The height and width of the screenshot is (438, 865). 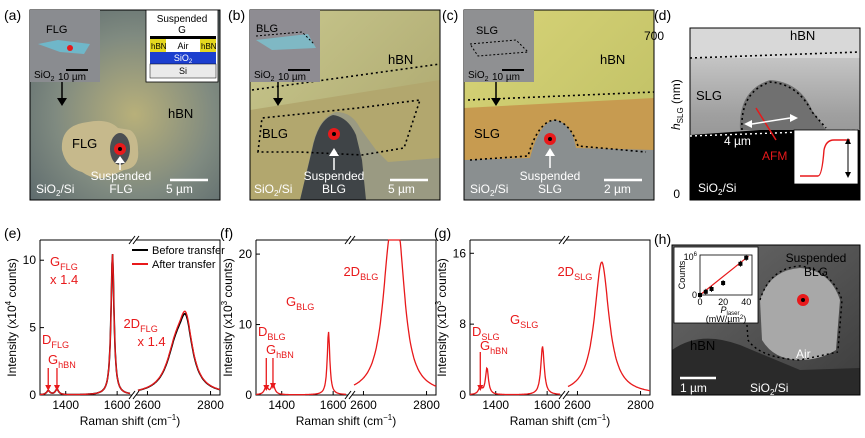 I want to click on inset-xlabel-unit: (mW/µm2), so click(x=726, y=319).